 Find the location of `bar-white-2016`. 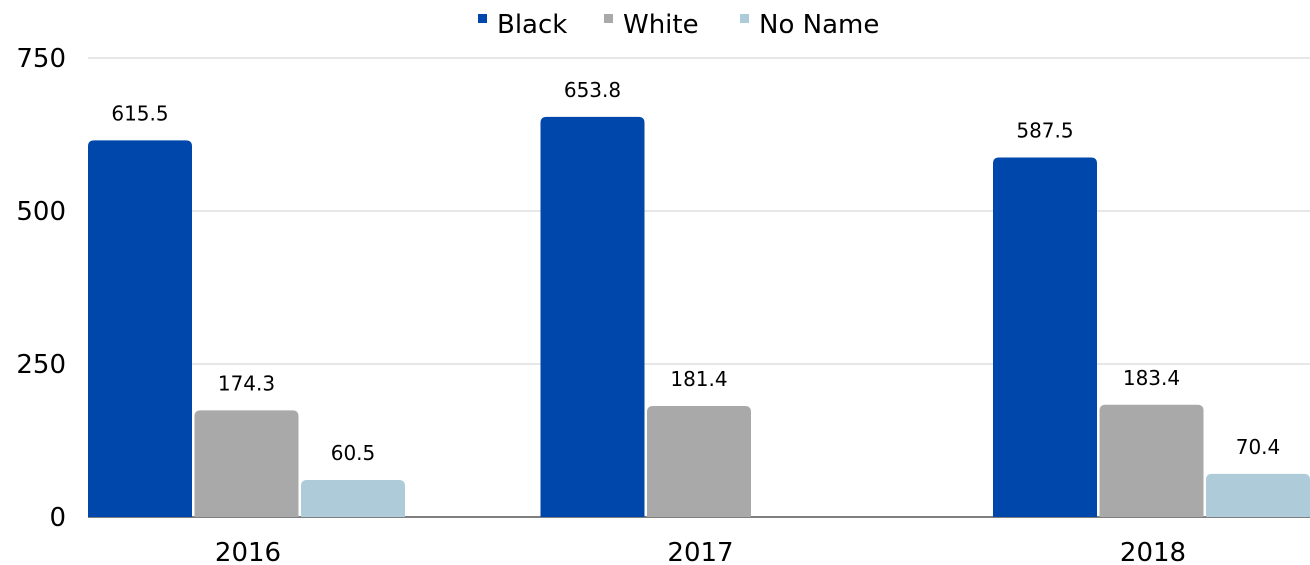

bar-white-2016 is located at coordinates (246, 463).